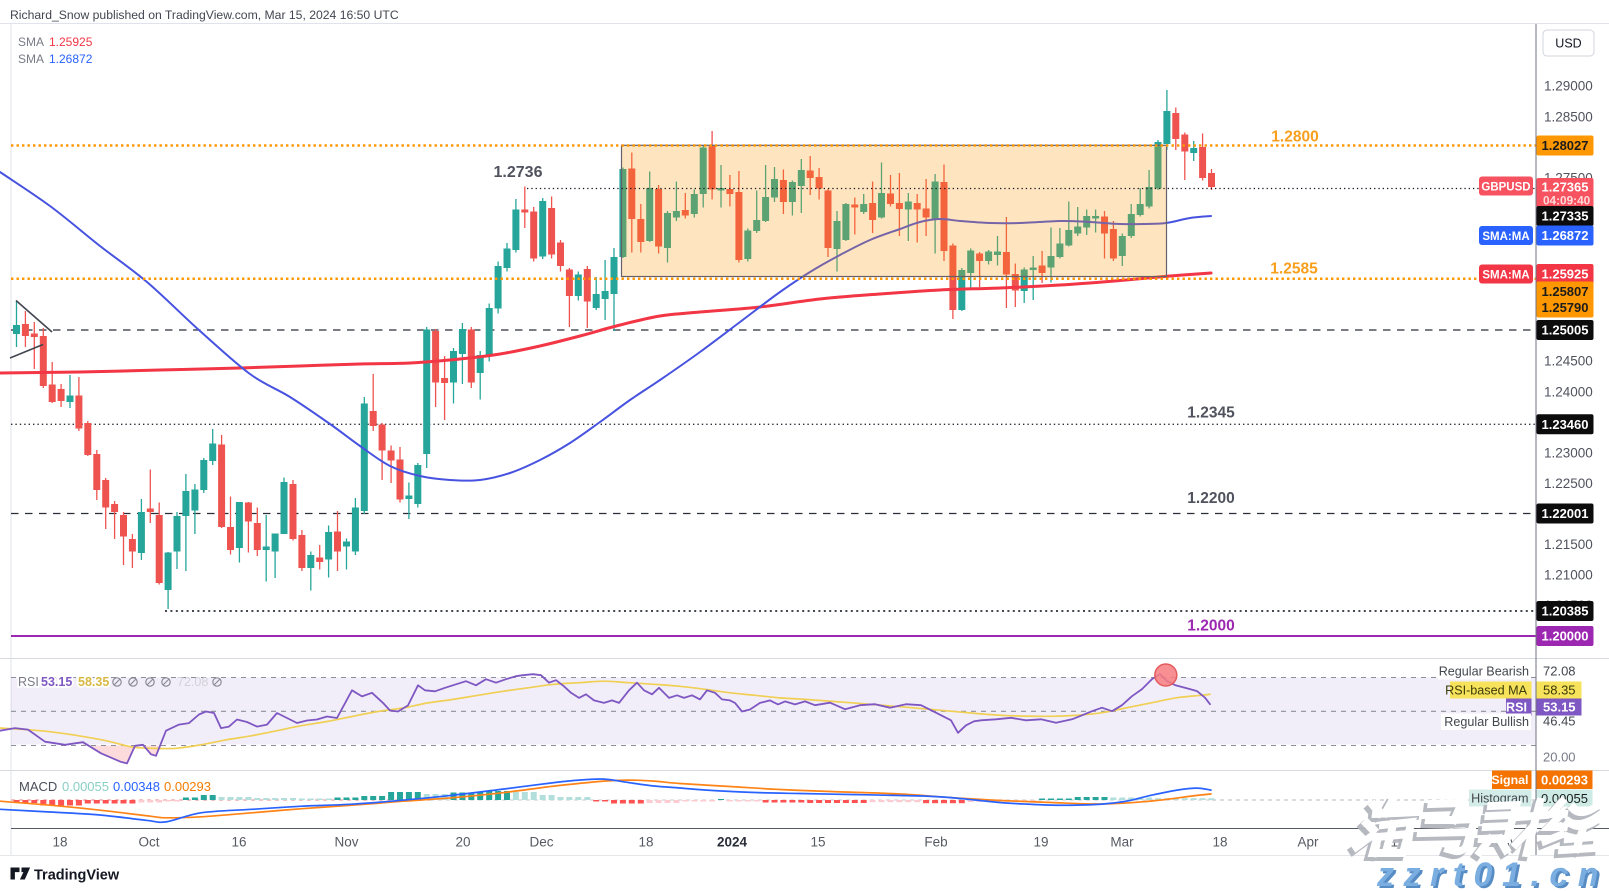  What do you see at coordinates (1211, 413) in the screenshot?
I see `svg-text: 1.2345` at bounding box center [1211, 413].